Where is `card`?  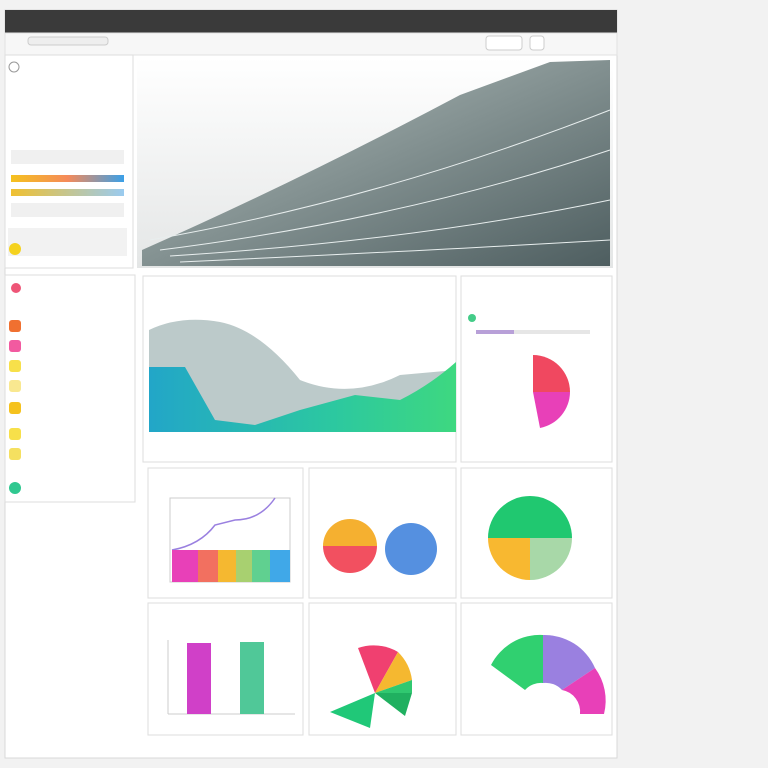
card is located at coordinates (225, 669).